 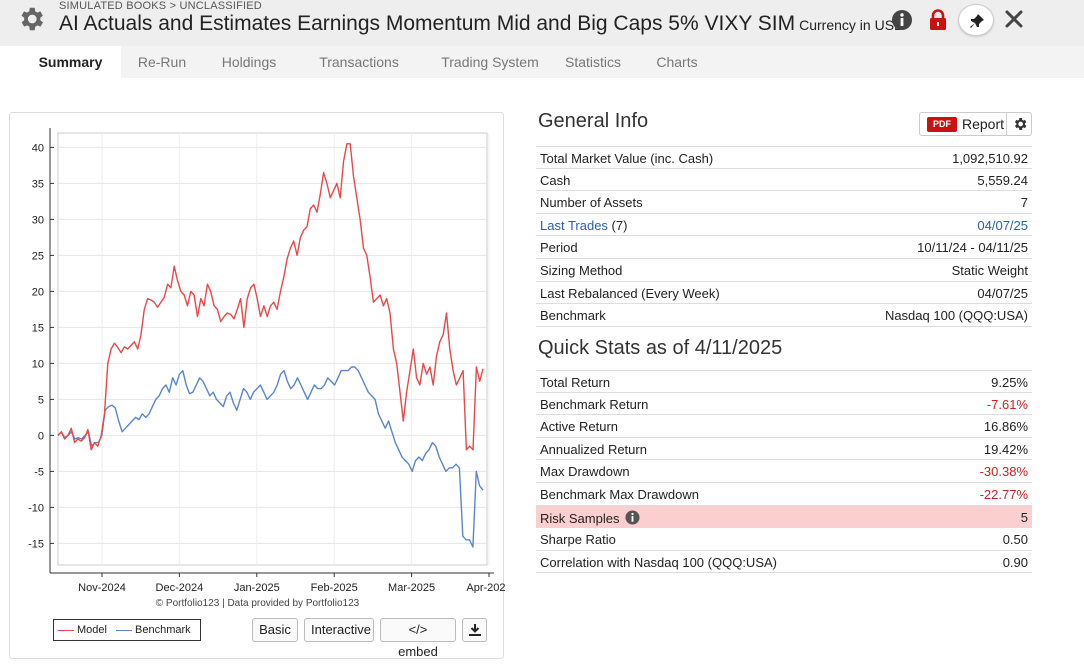 What do you see at coordinates (38, 256) in the screenshot?
I see `y-tick-label: 25` at bounding box center [38, 256].